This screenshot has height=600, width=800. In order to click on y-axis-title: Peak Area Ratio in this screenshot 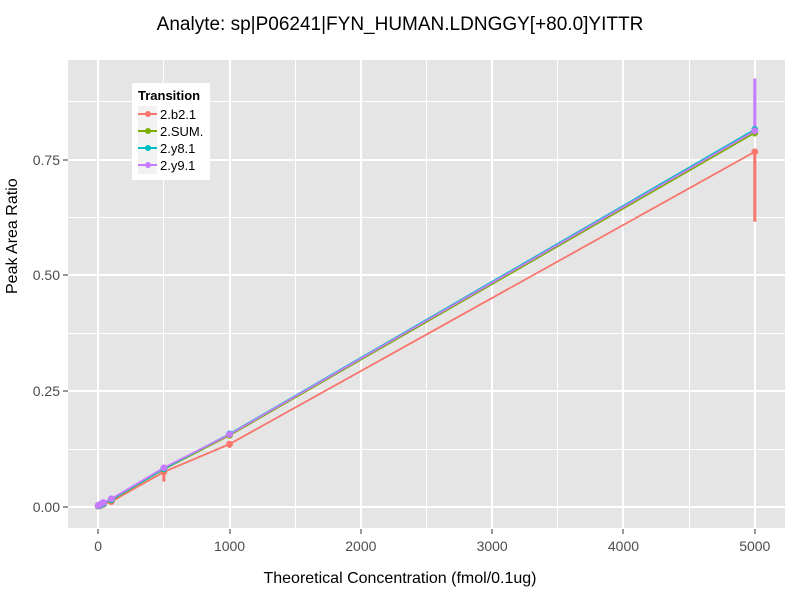, I will do `click(12, 236)`.